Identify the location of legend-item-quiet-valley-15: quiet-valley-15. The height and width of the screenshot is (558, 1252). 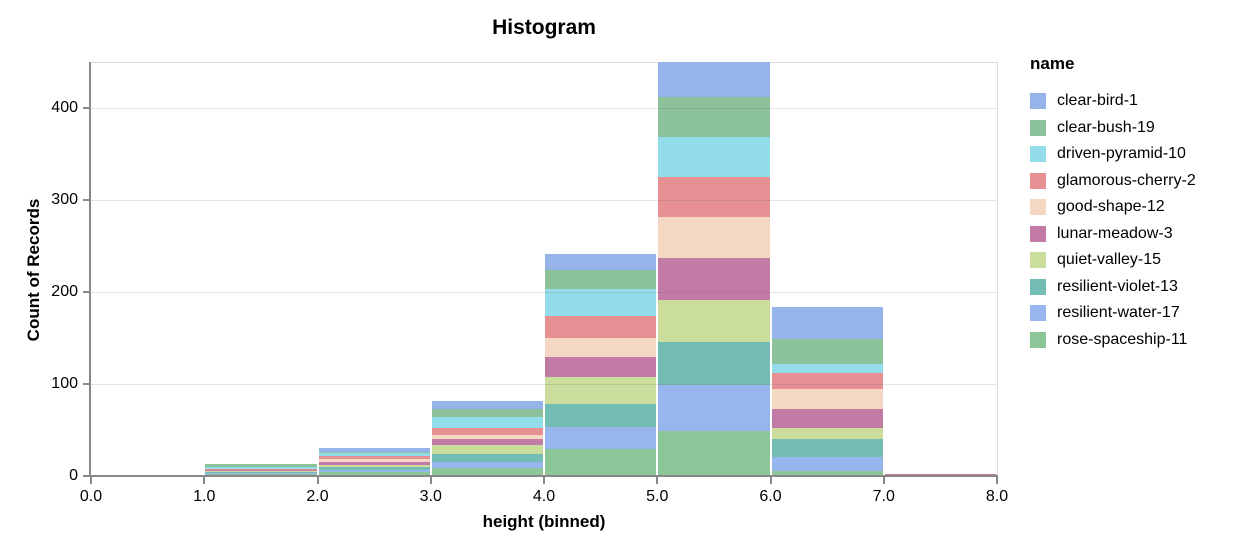
(1137, 260).